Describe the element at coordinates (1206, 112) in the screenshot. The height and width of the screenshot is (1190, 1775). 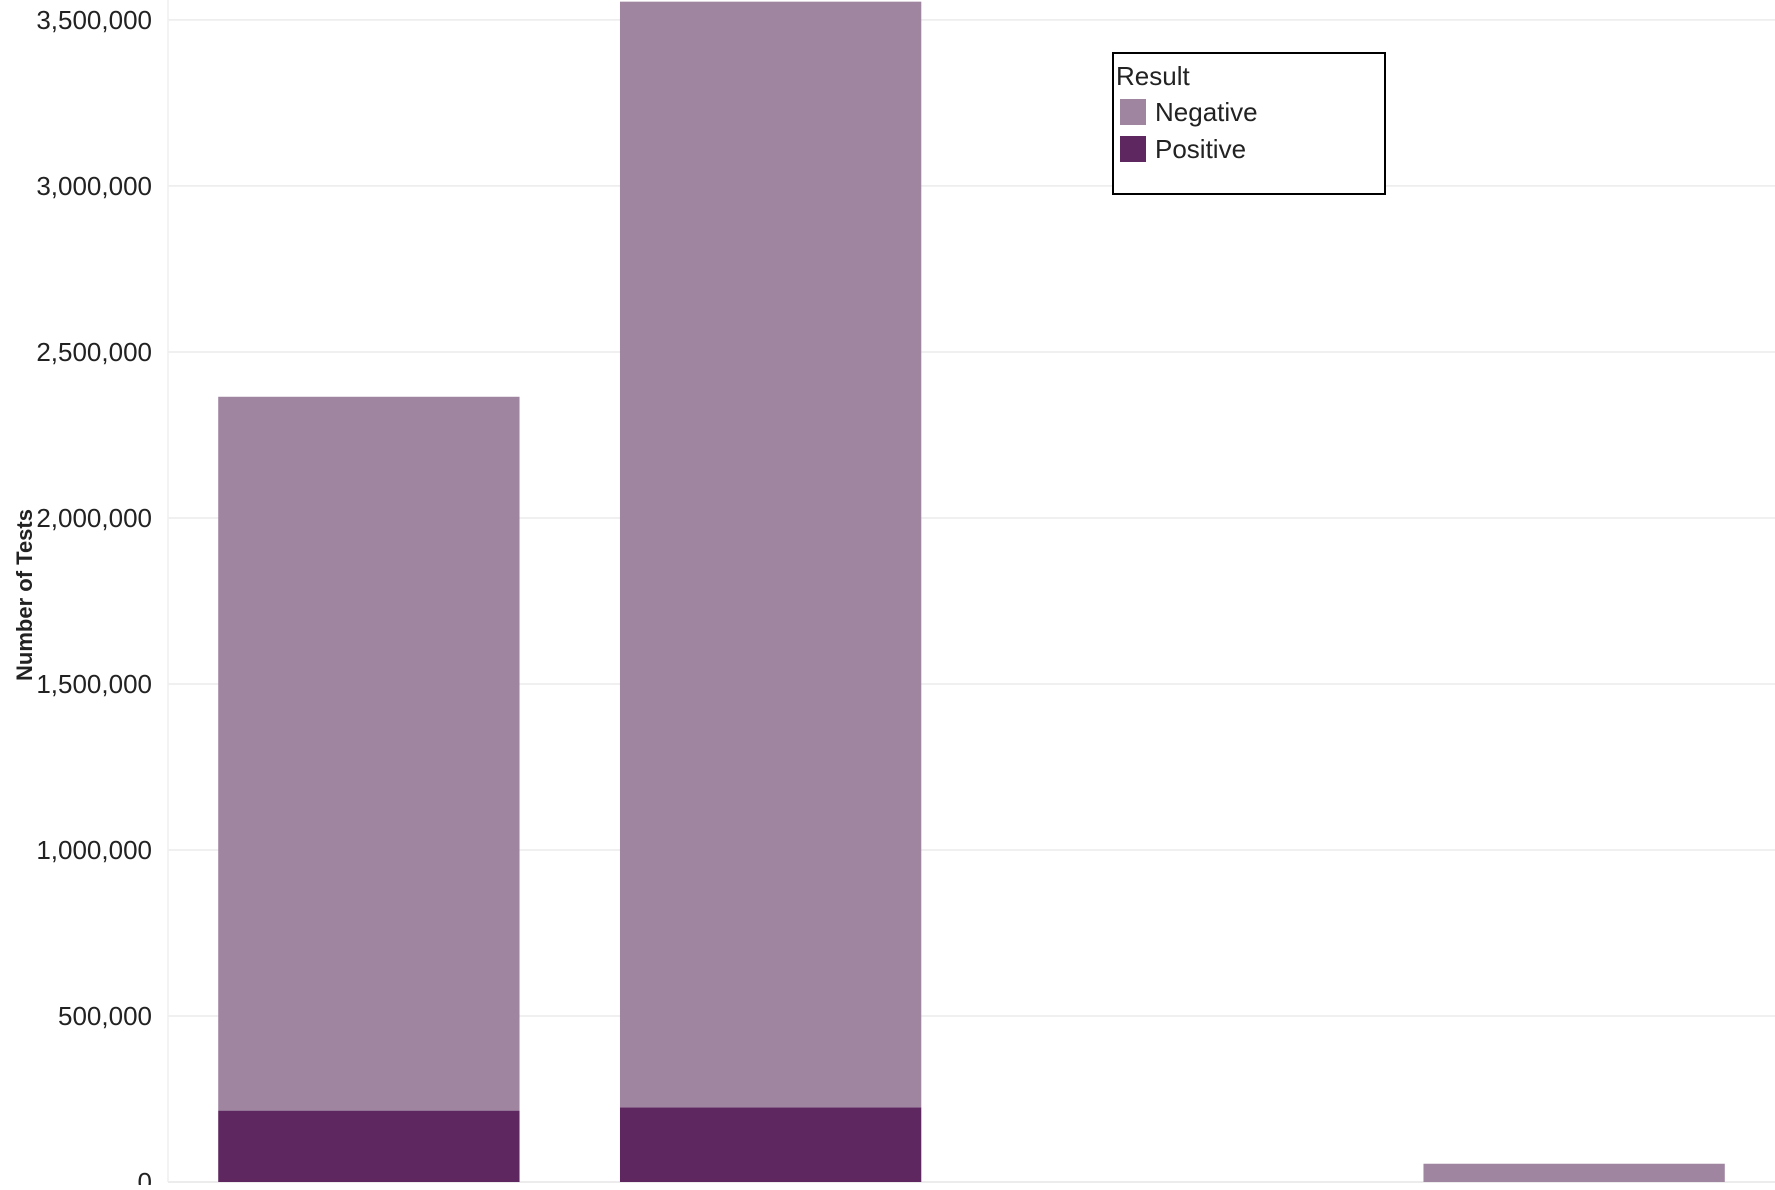
I see `legend-label-negative: Negative` at that location.